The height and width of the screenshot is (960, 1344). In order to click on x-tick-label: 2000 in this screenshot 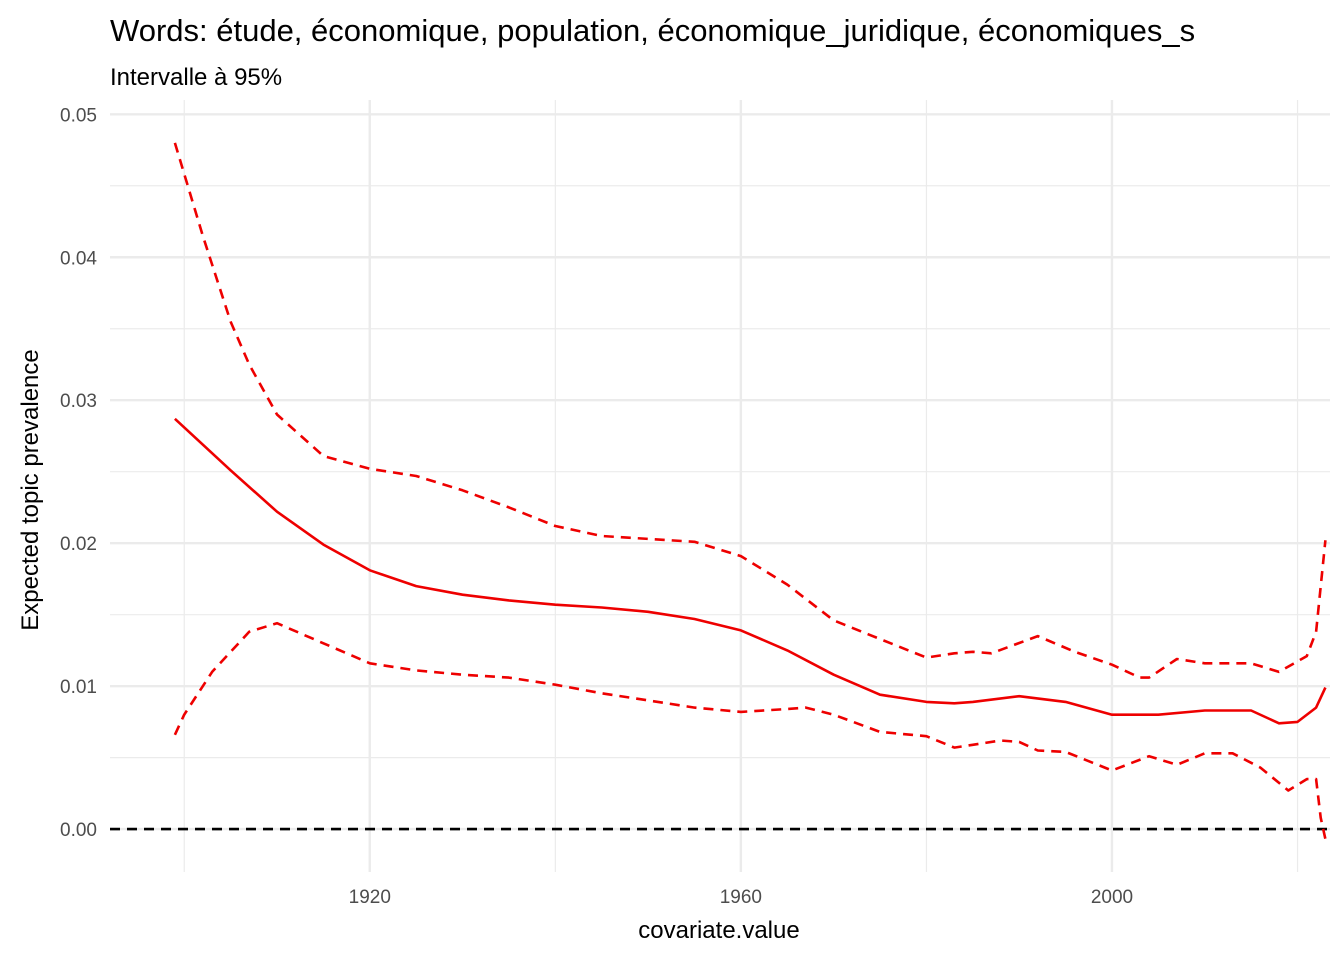, I will do `click(1112, 897)`.